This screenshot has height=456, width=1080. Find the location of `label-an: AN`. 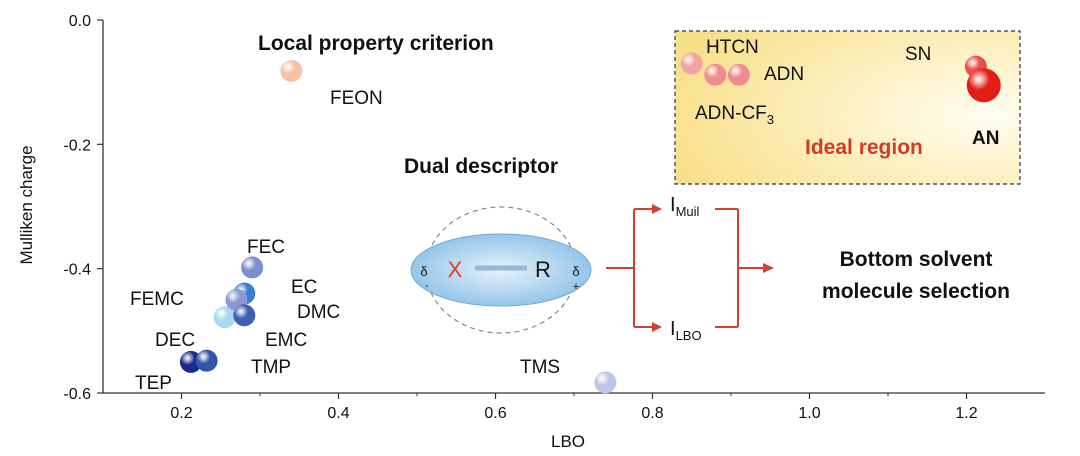

label-an: AN is located at coordinates (985, 138).